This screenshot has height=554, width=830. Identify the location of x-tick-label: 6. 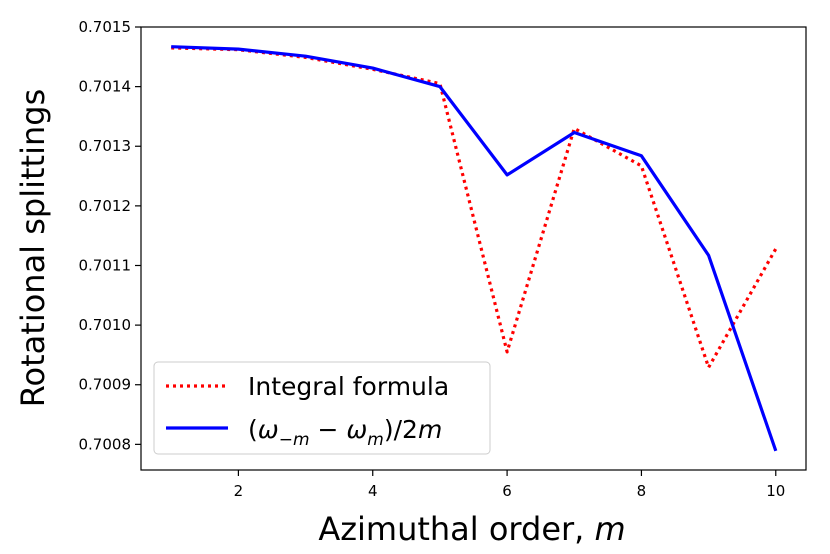
(507, 491).